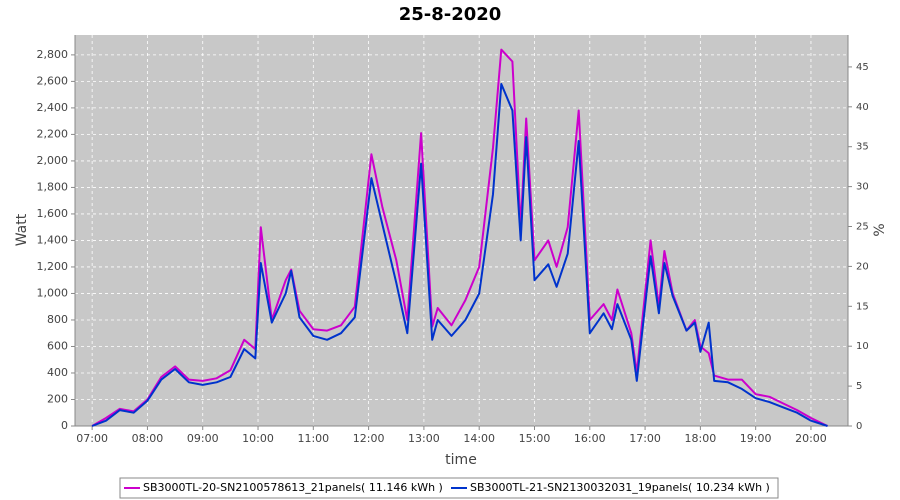  What do you see at coordinates (479, 438) in the screenshot?
I see `x-tick-label: 14:00` at bounding box center [479, 438].